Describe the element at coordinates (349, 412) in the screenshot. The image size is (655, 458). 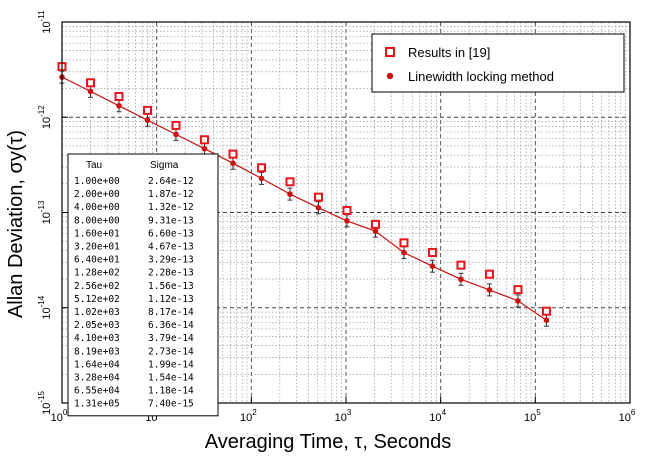
I see `x-tick-exponent: 3` at that location.